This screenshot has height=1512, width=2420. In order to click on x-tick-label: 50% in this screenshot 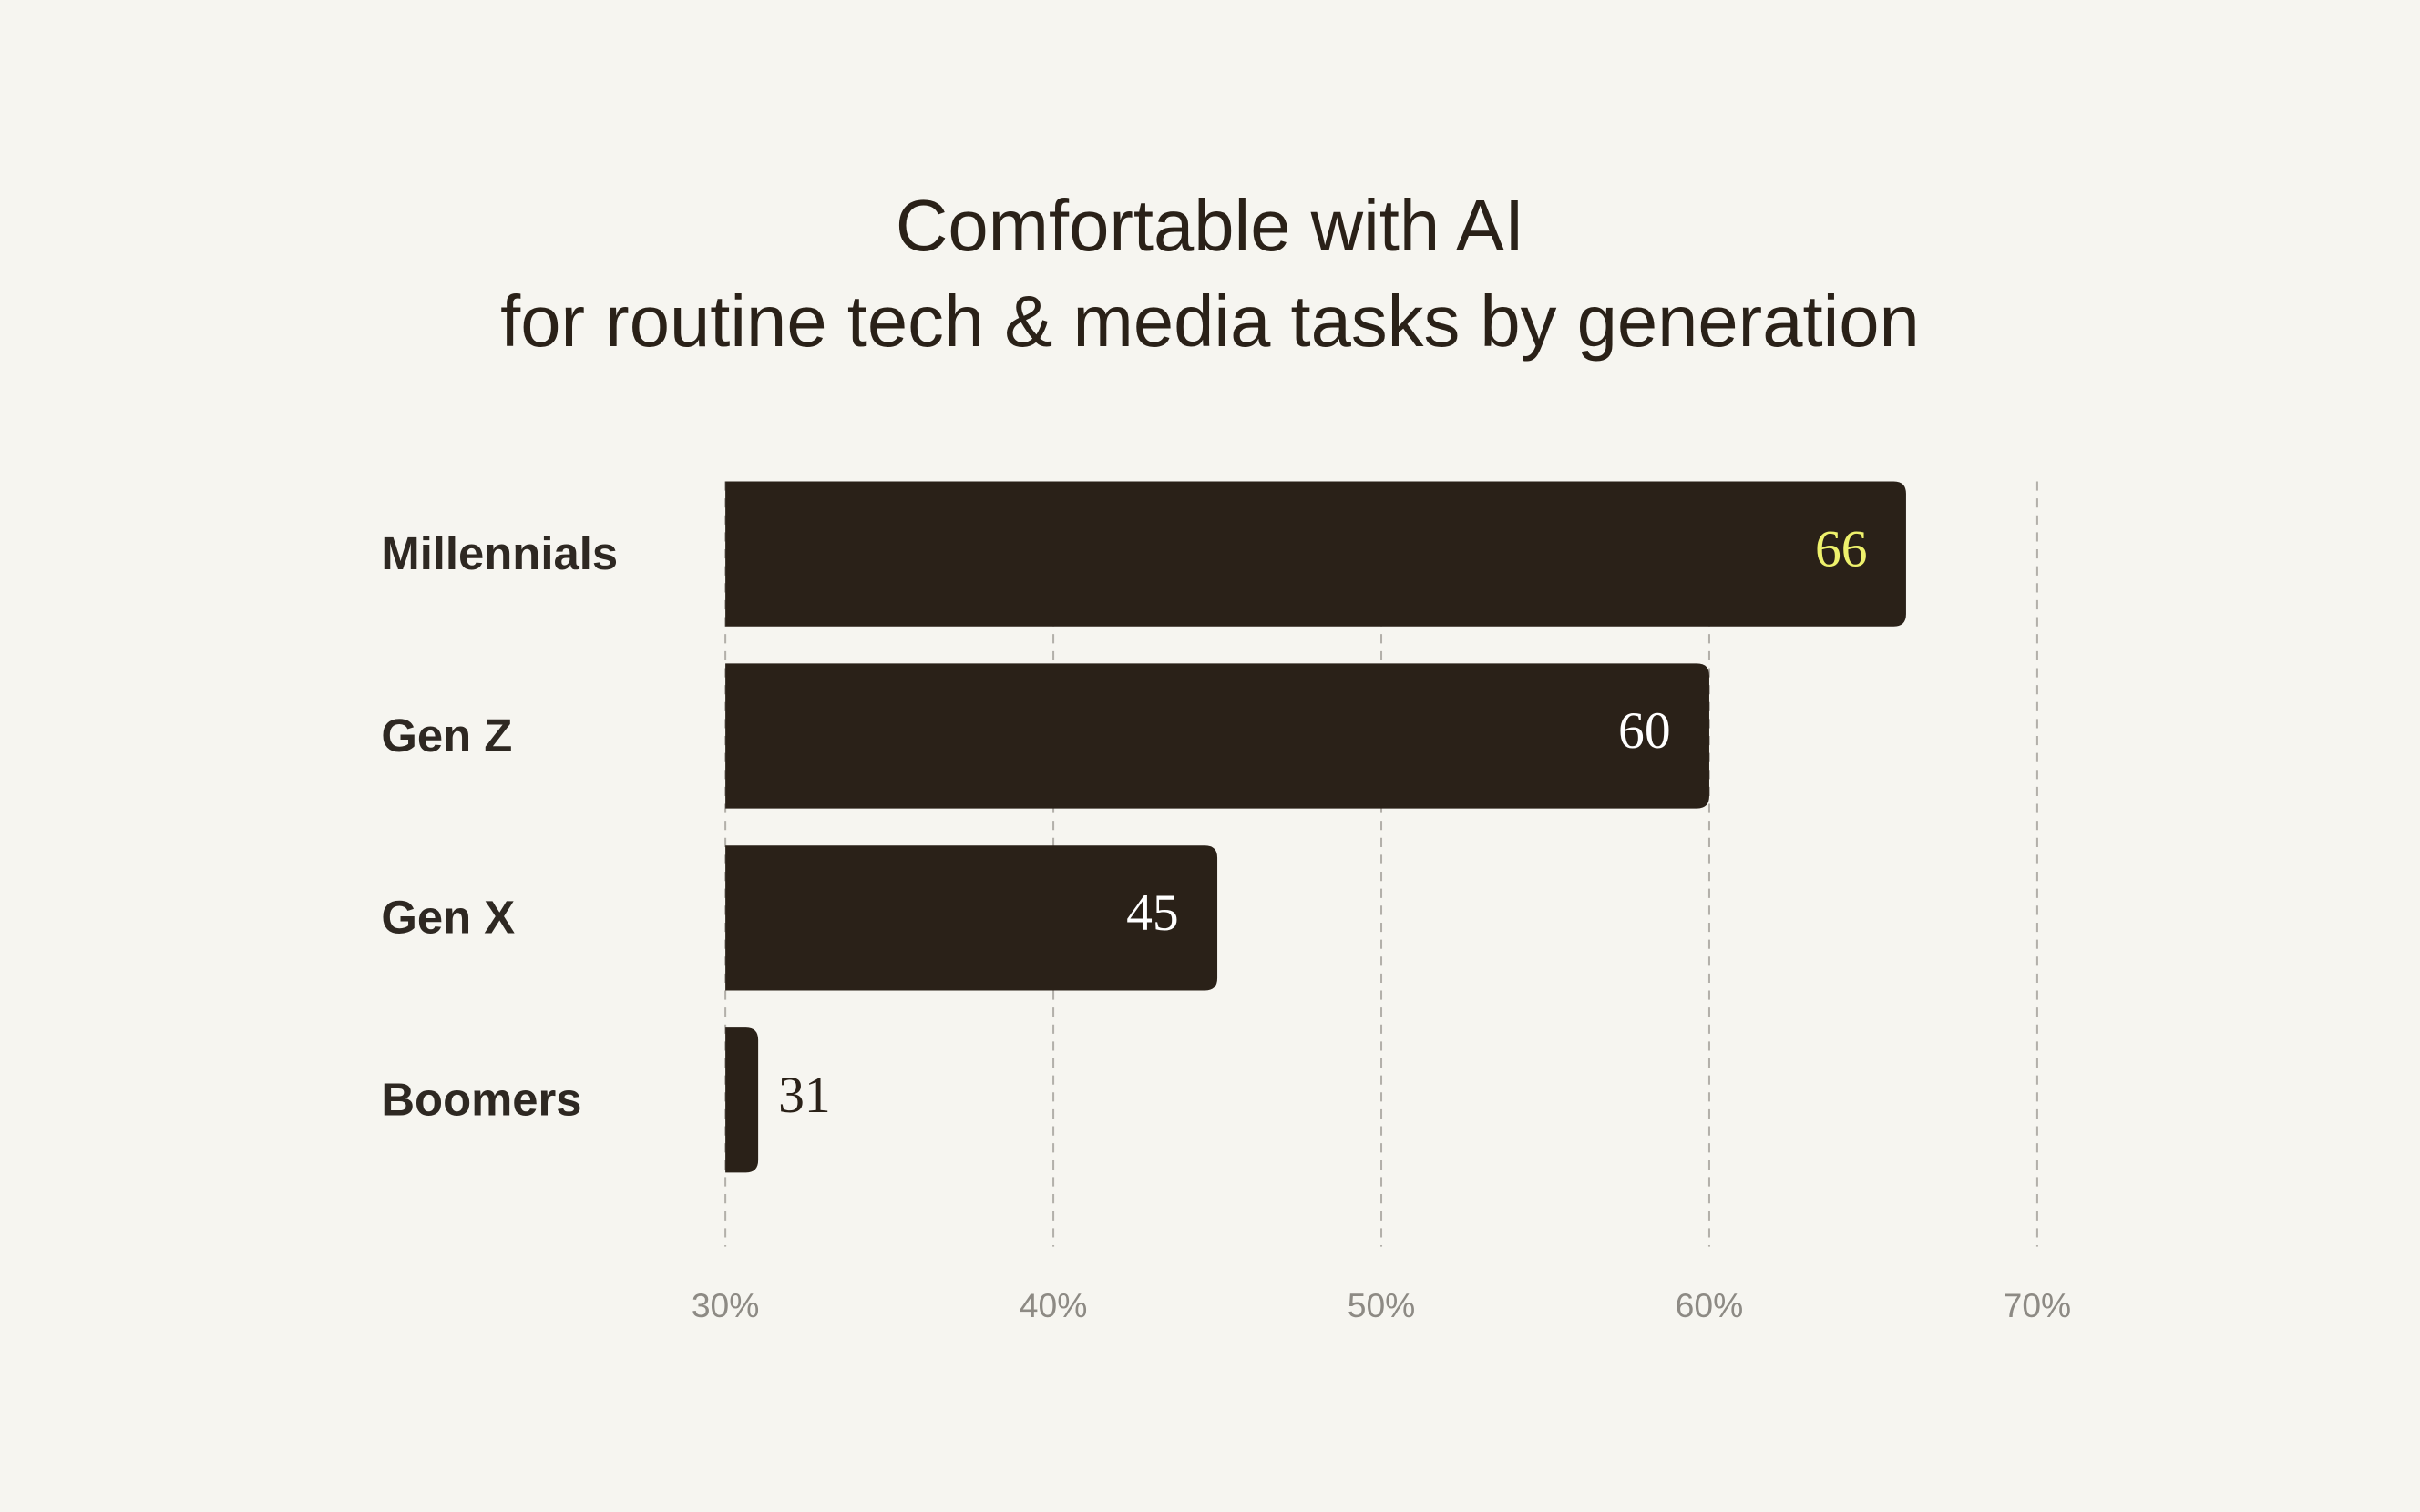, I will do `click(1382, 1305)`.